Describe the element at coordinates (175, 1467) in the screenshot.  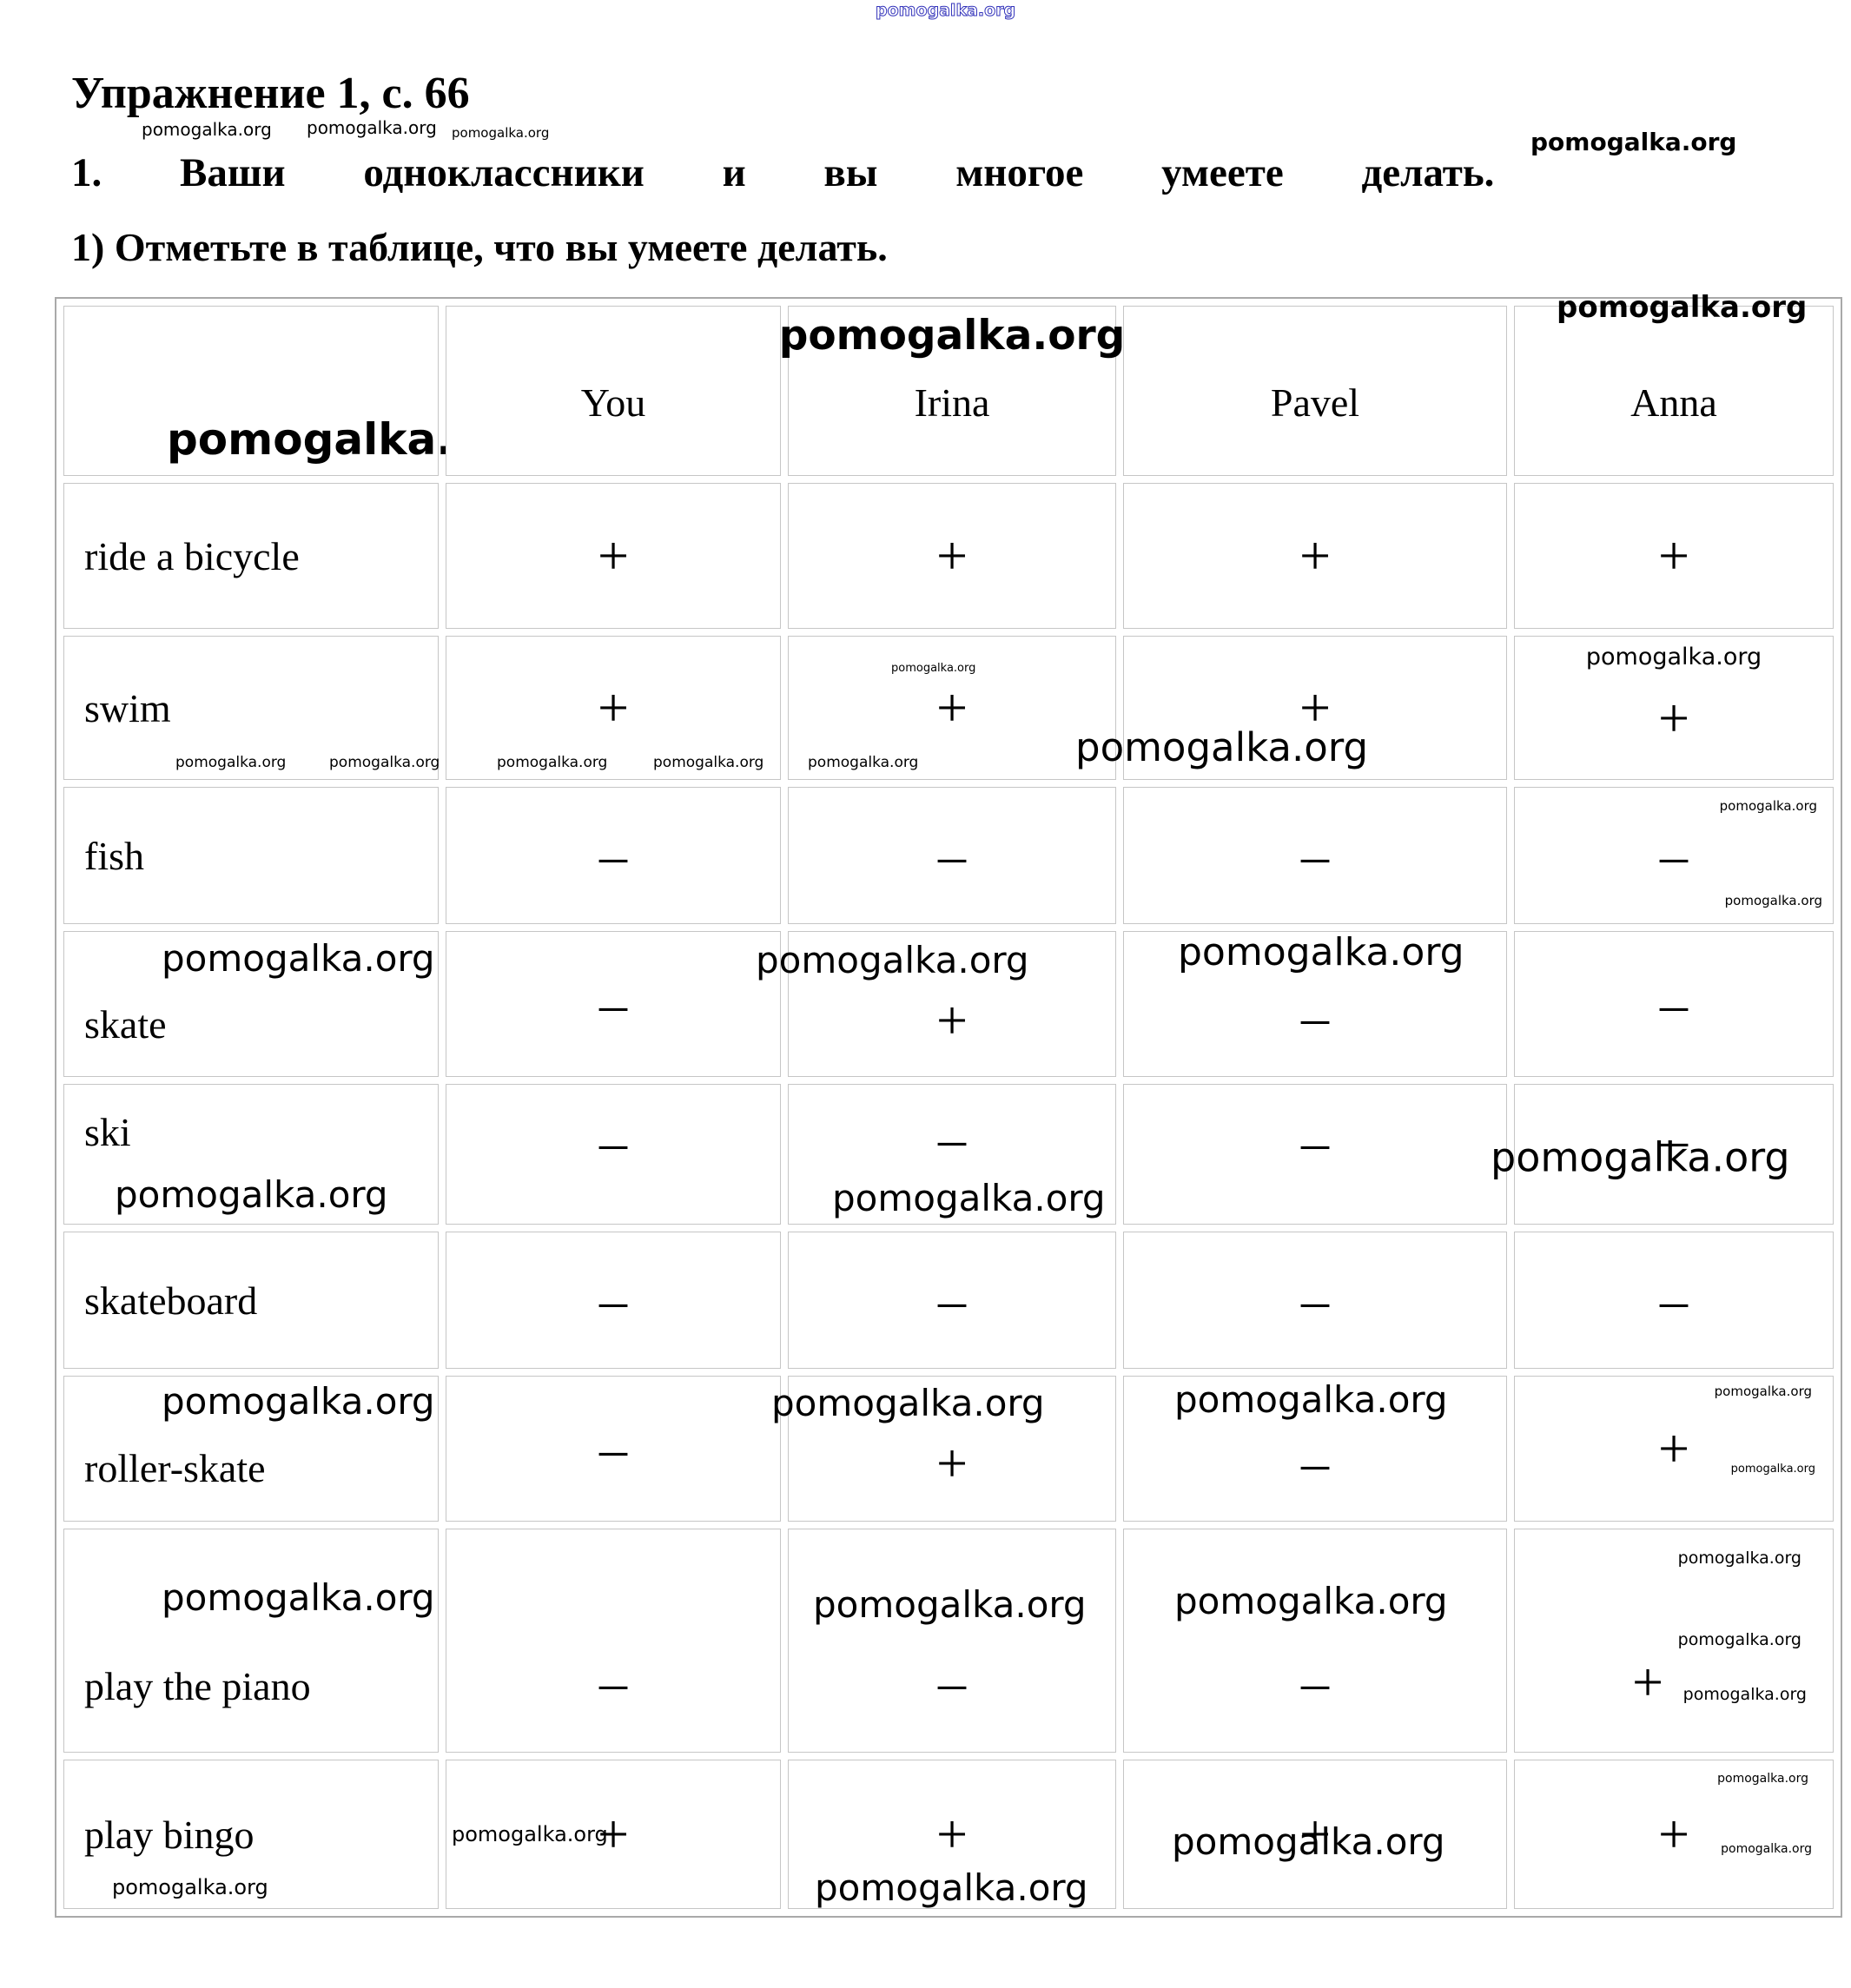
I see `row-label: roller-skate` at that location.